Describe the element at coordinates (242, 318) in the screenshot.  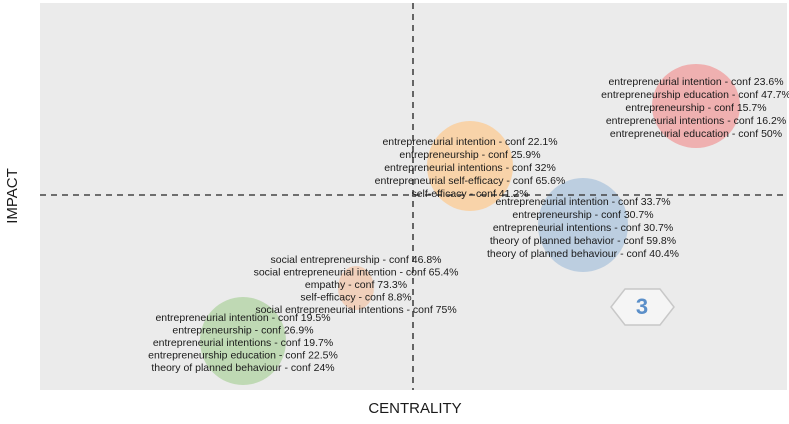
I see `cluster-5-label: entrepreneurial intention - conf 19.5%` at that location.